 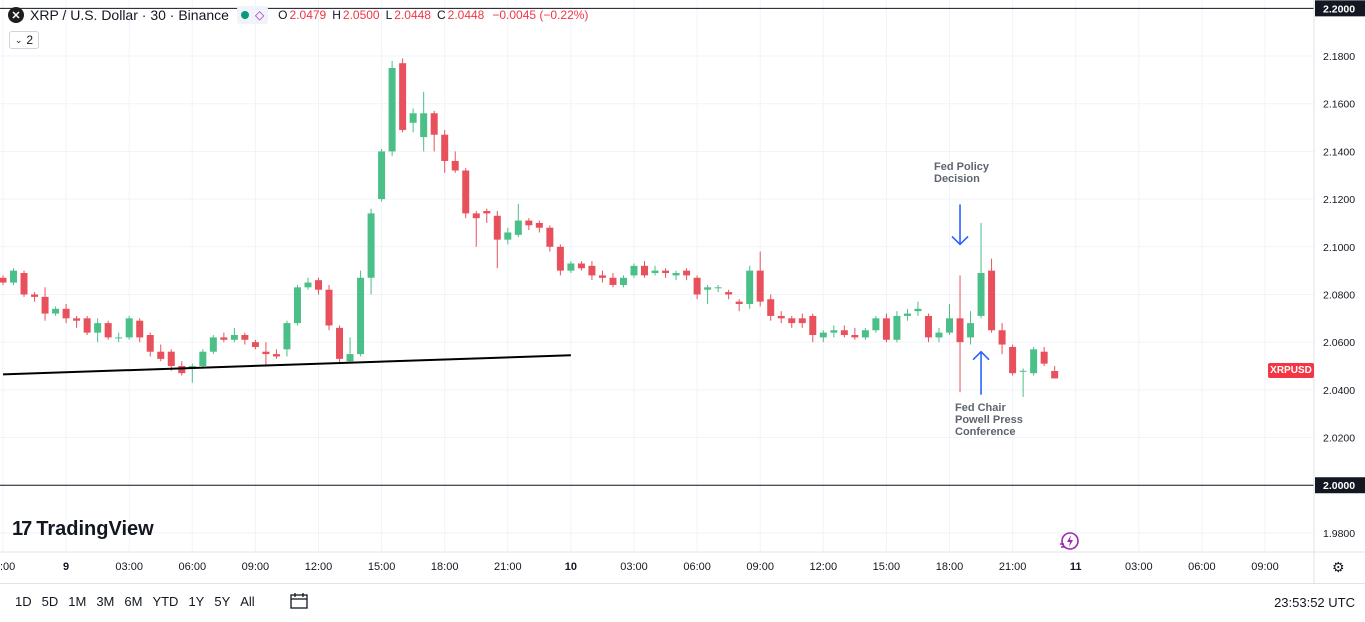 What do you see at coordinates (571, 567) in the screenshot?
I see `time-tick-label: 10` at bounding box center [571, 567].